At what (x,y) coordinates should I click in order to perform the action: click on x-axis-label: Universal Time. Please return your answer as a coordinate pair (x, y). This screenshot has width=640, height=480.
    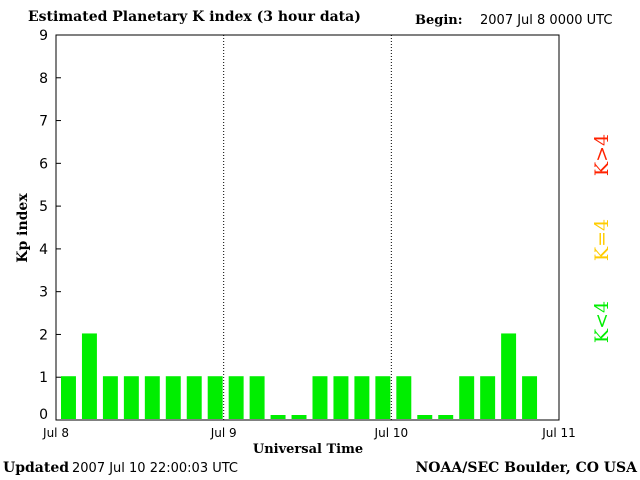
    Looking at the image, I should click on (308, 449).